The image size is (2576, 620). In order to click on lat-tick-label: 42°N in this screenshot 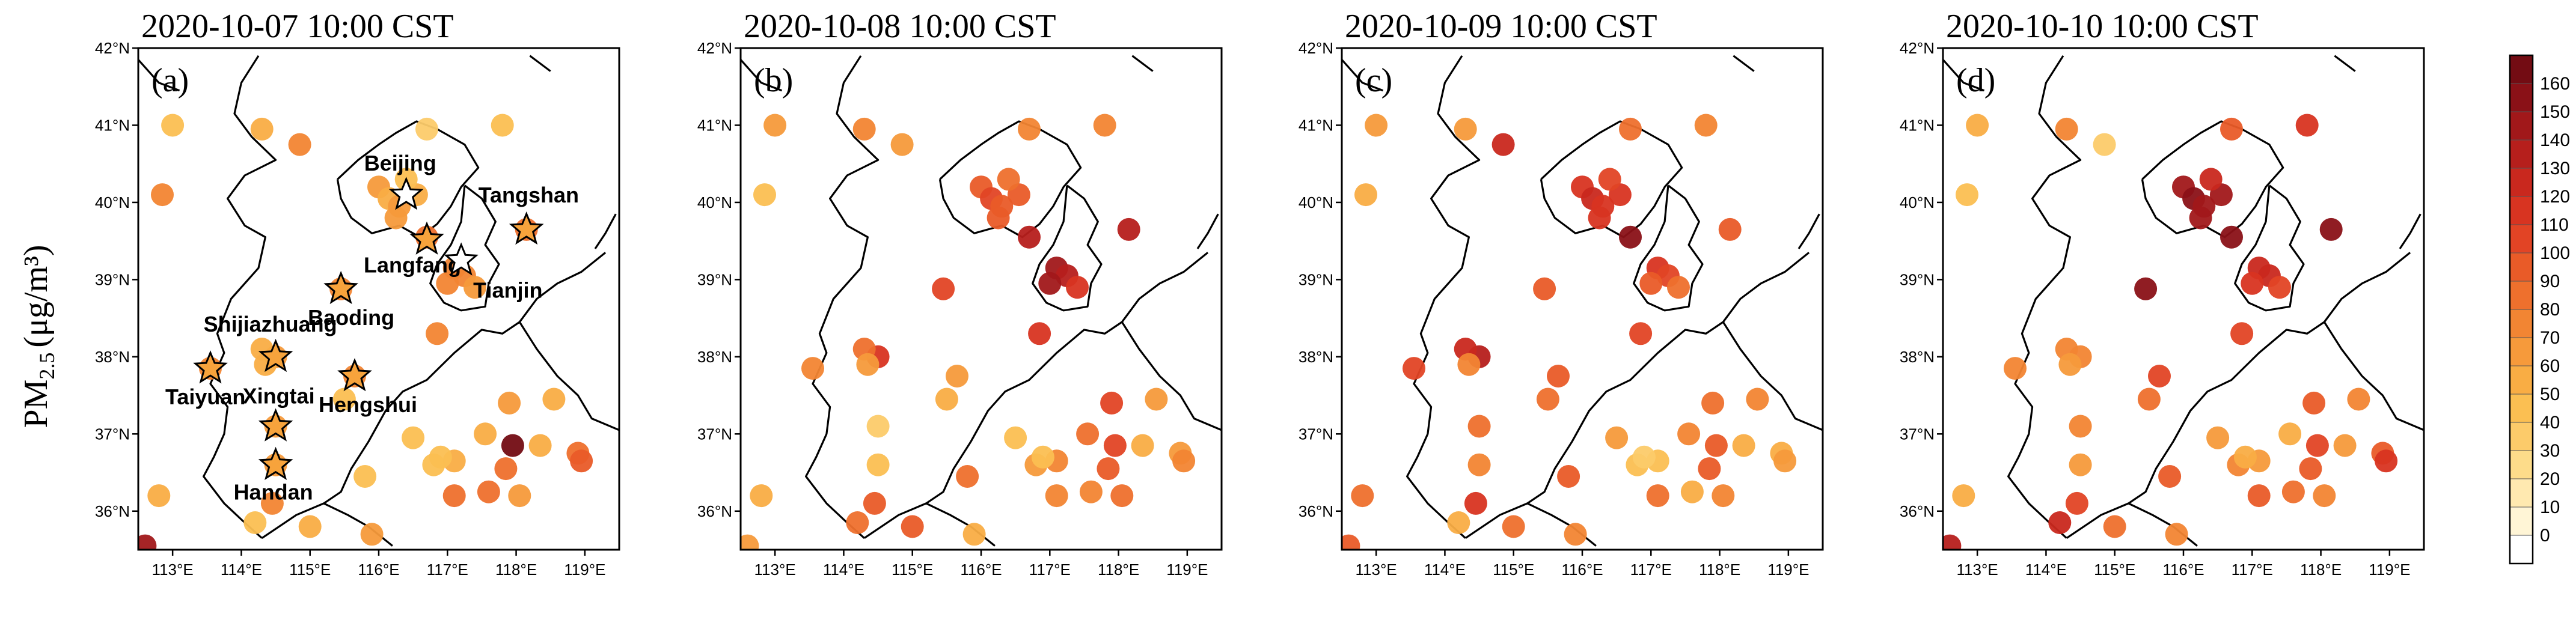, I will do `click(1917, 48)`.